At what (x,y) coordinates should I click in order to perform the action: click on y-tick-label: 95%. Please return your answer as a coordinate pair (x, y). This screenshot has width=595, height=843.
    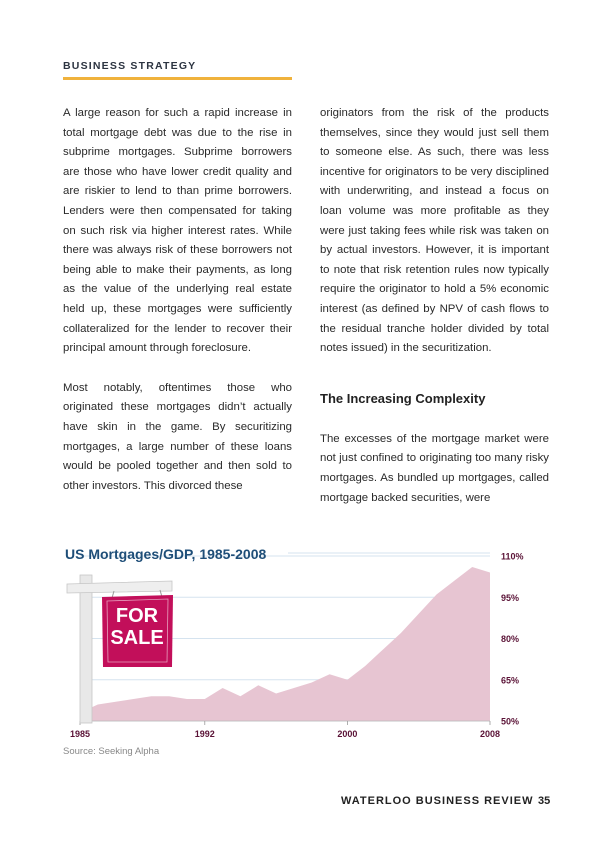
    Looking at the image, I should click on (510, 598).